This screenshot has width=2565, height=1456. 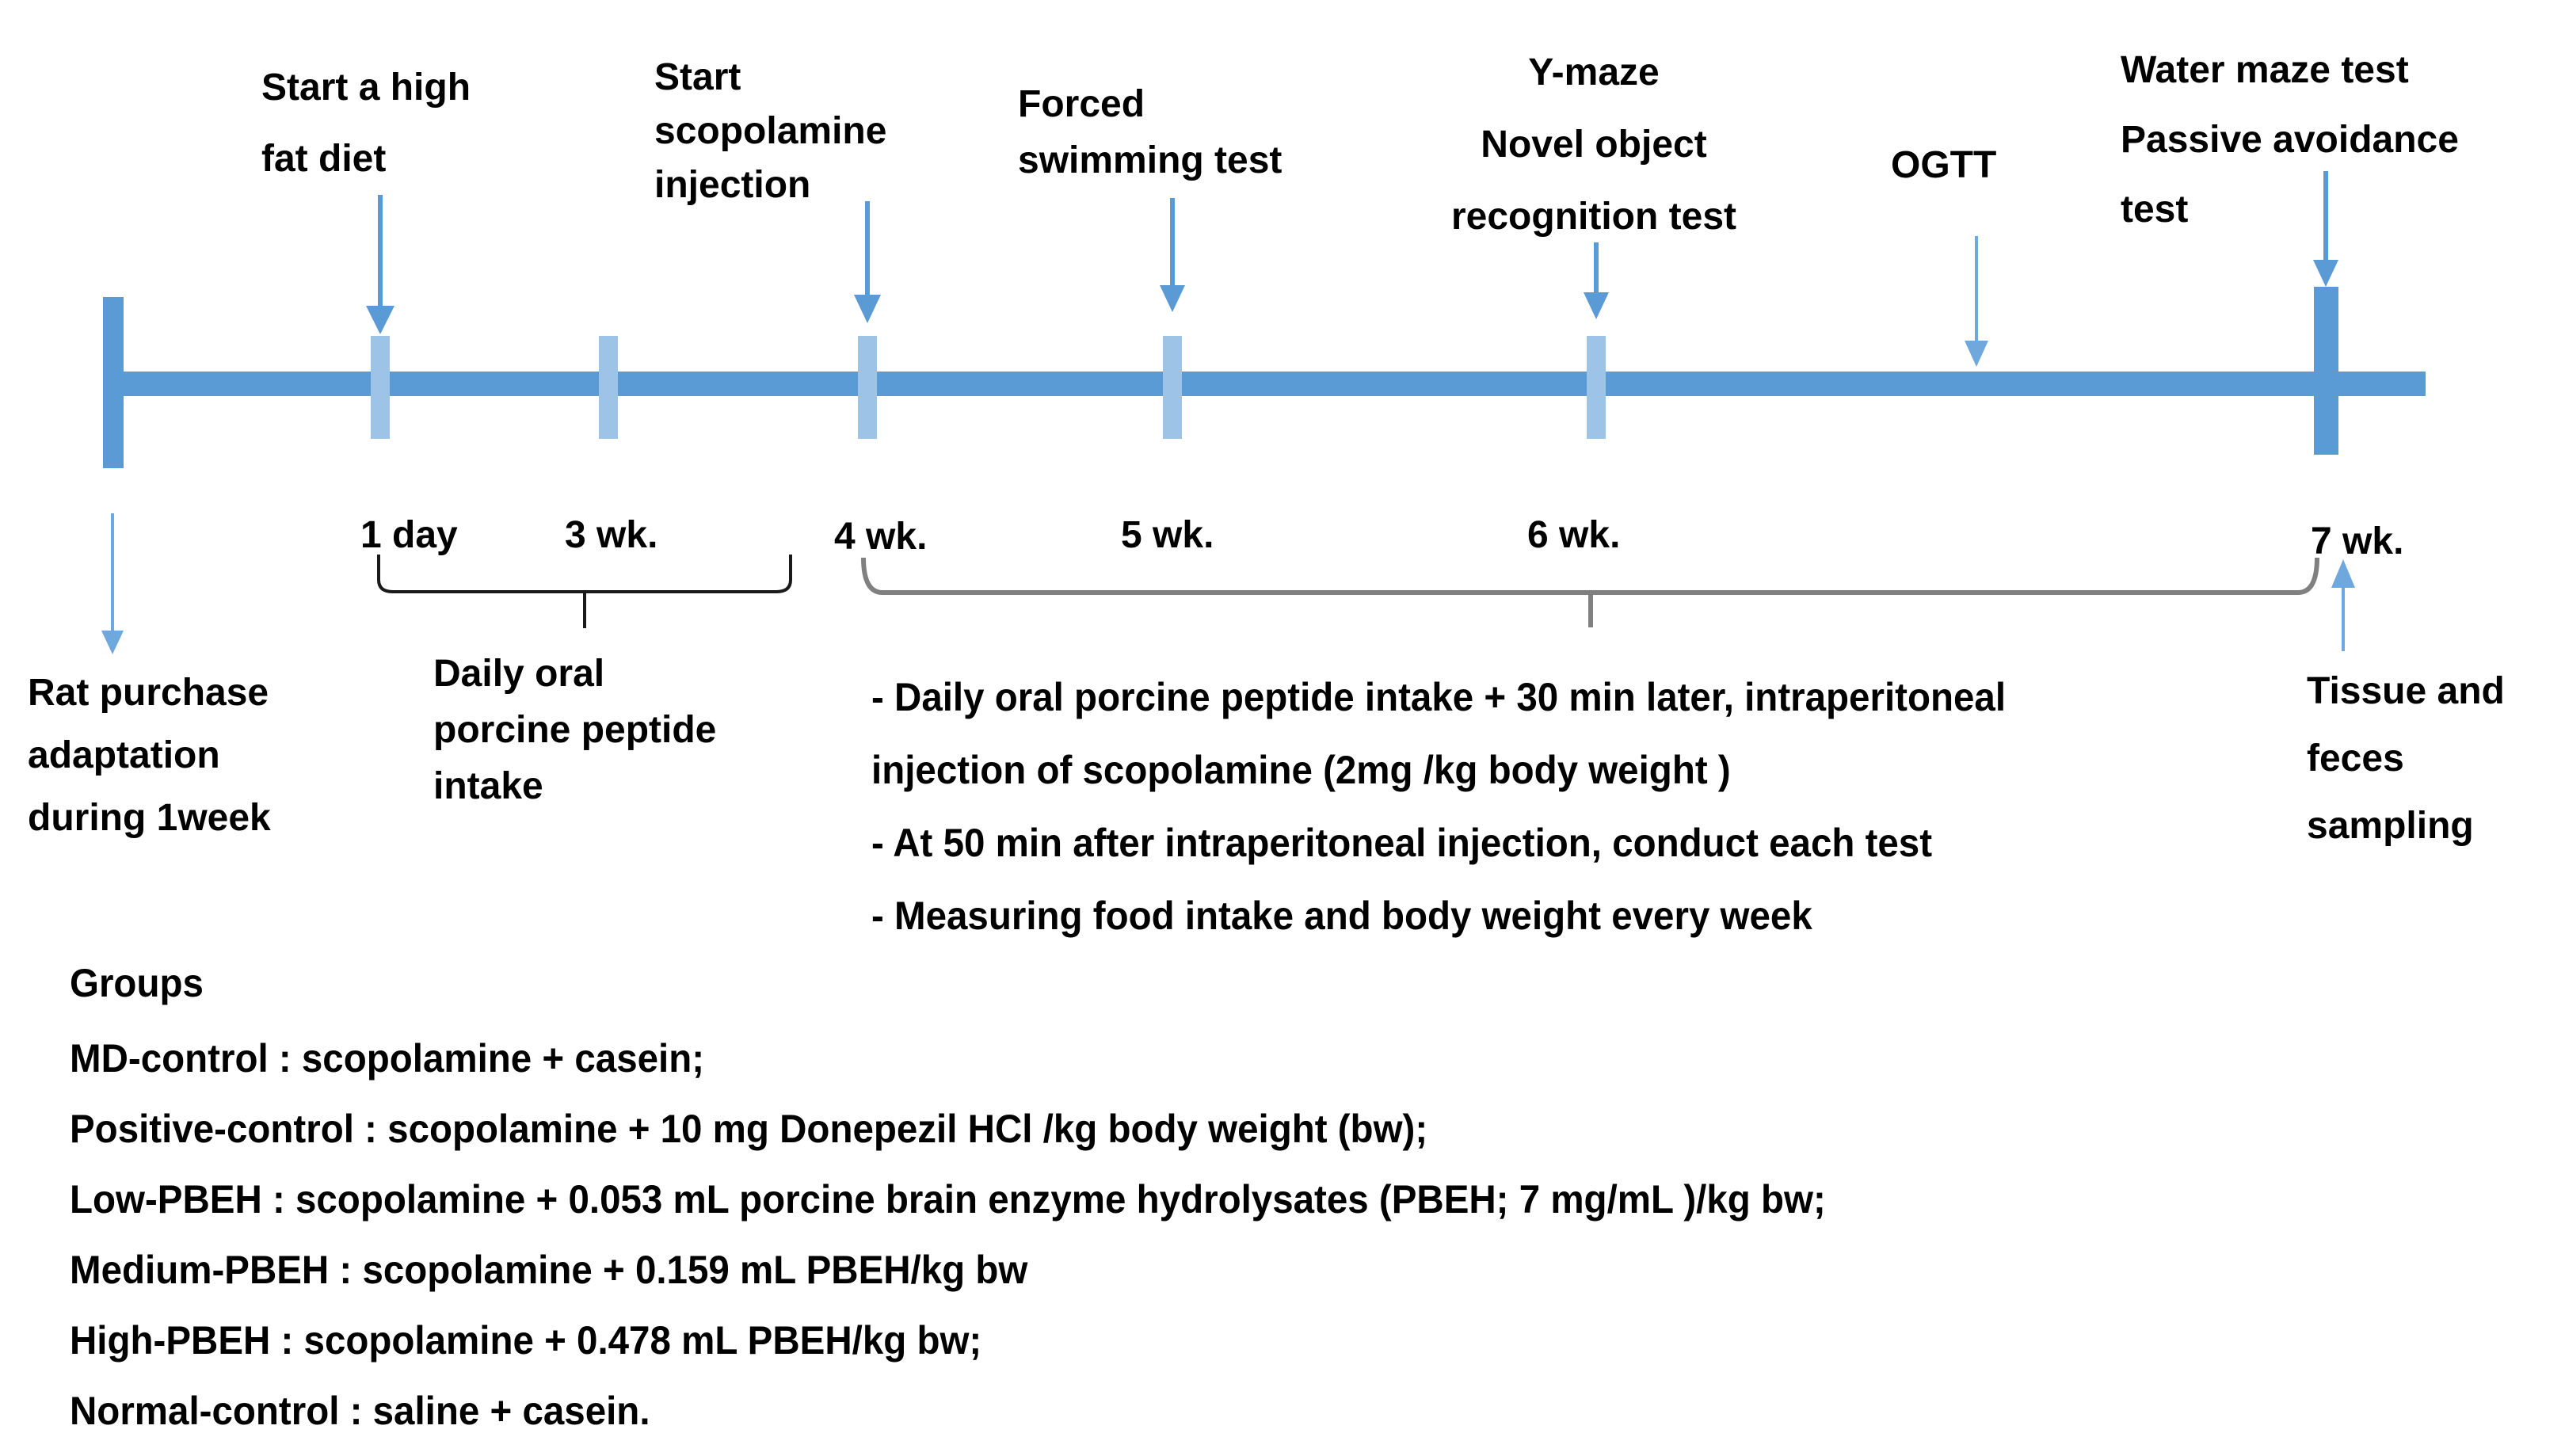 I want to click on event-label-water-maze: Water maze test Passive avoidance test, so click(x=2290, y=140).